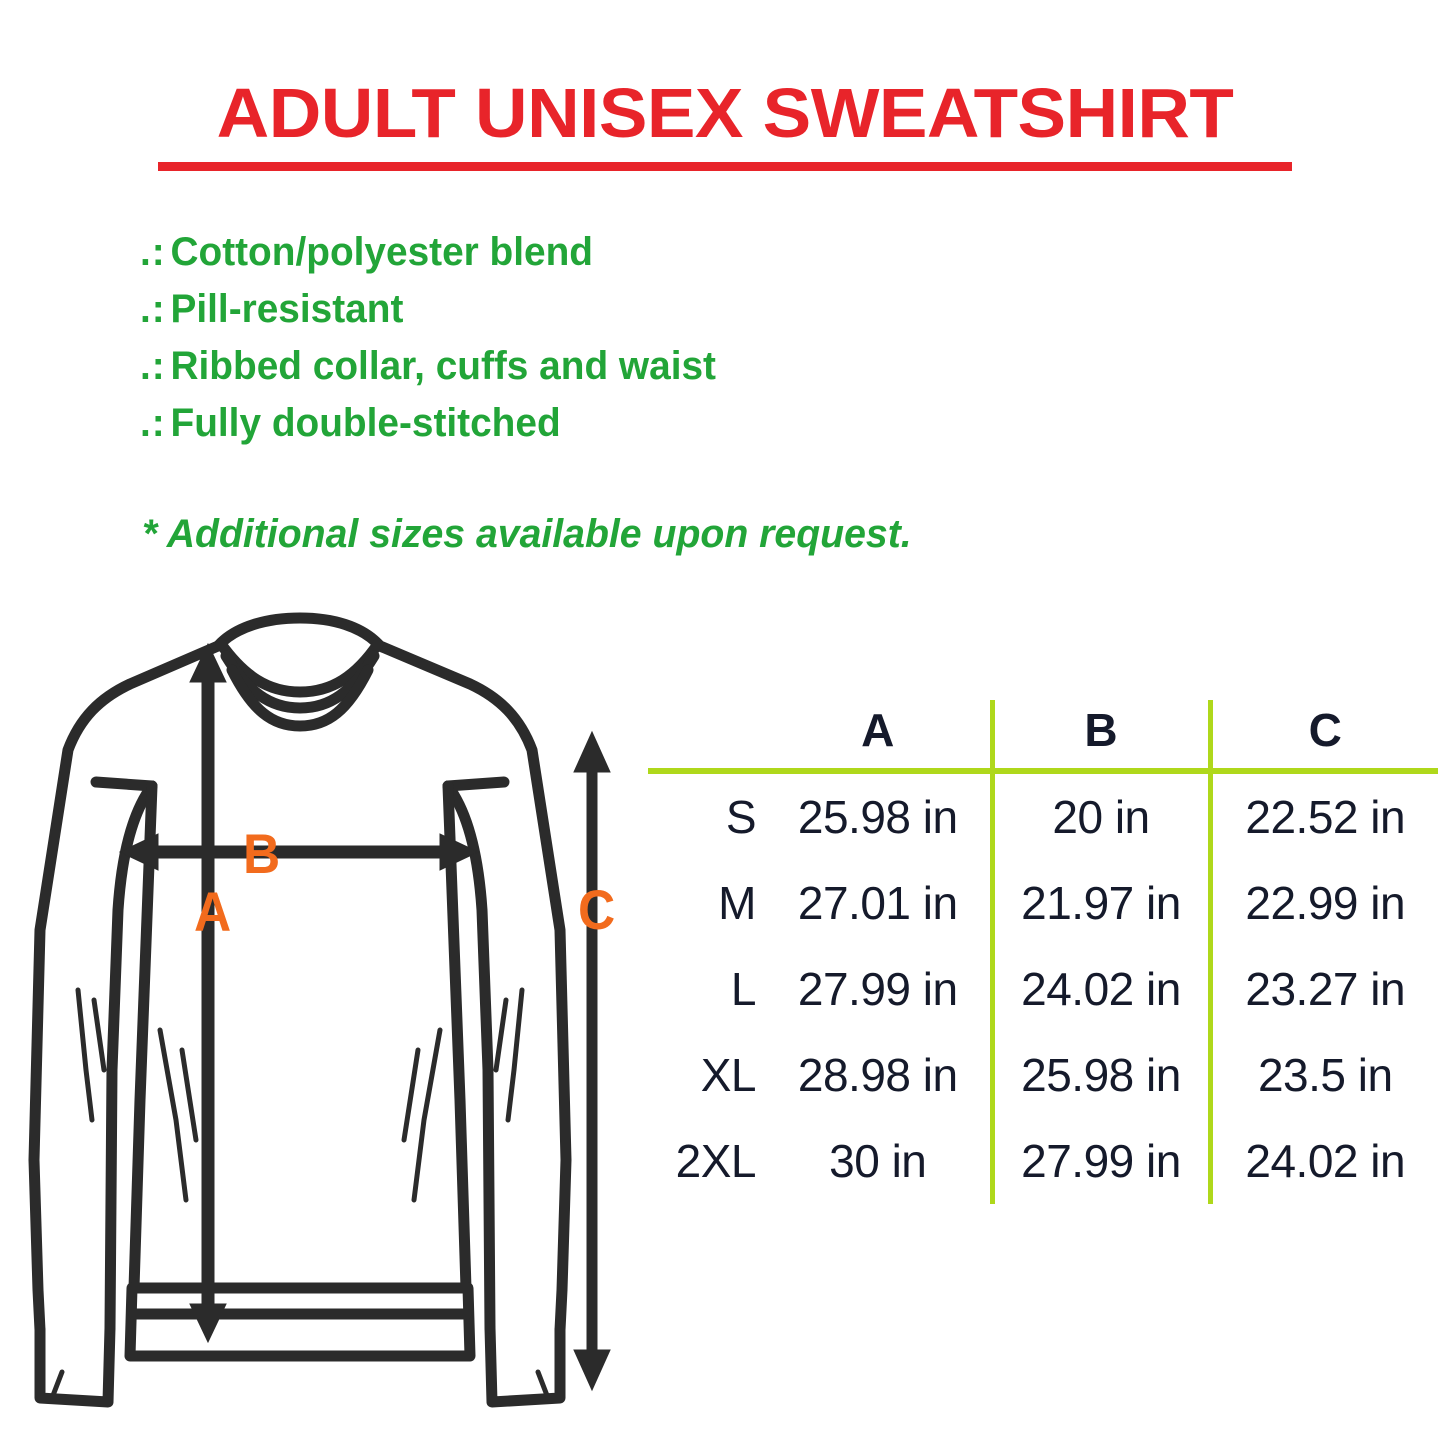  What do you see at coordinates (1099, 817) in the screenshot?
I see `cell-b: 20 in` at bounding box center [1099, 817].